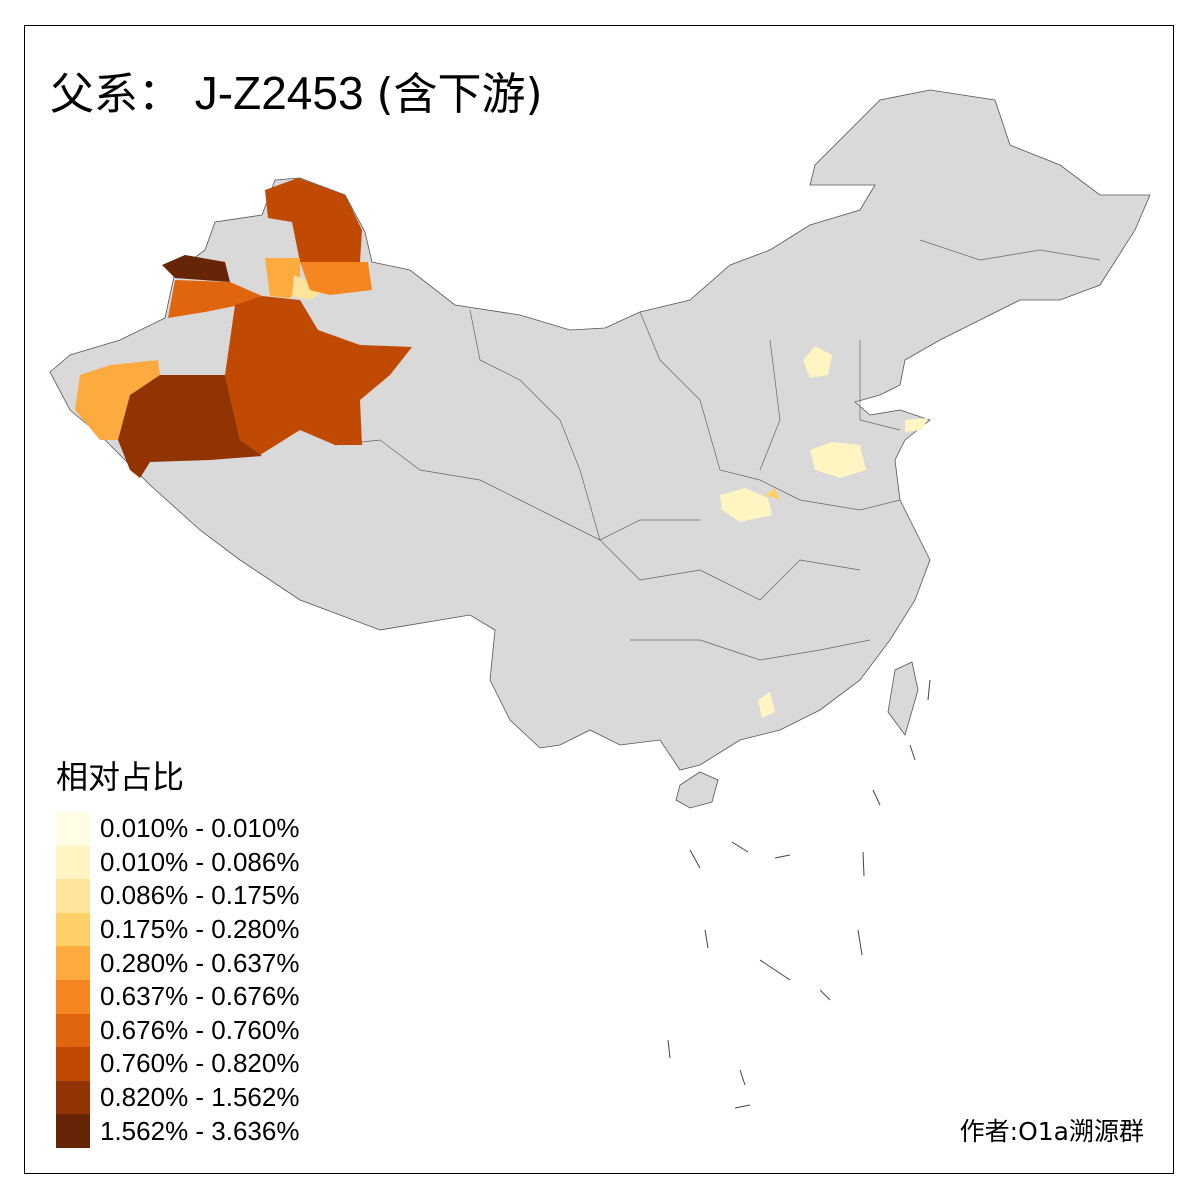 Image resolution: width=1200 pixels, height=1200 pixels. I want to click on legend-item: 0.820% - 1.562%, so click(178, 1097).